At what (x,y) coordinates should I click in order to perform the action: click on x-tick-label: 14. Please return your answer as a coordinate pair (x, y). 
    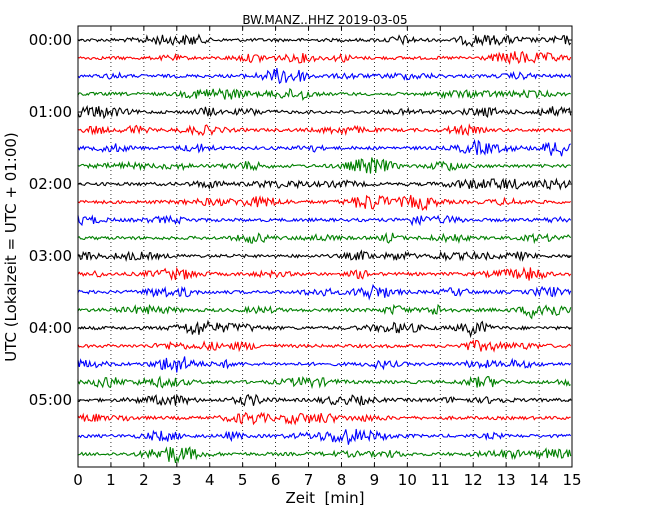
    Looking at the image, I should click on (539, 480).